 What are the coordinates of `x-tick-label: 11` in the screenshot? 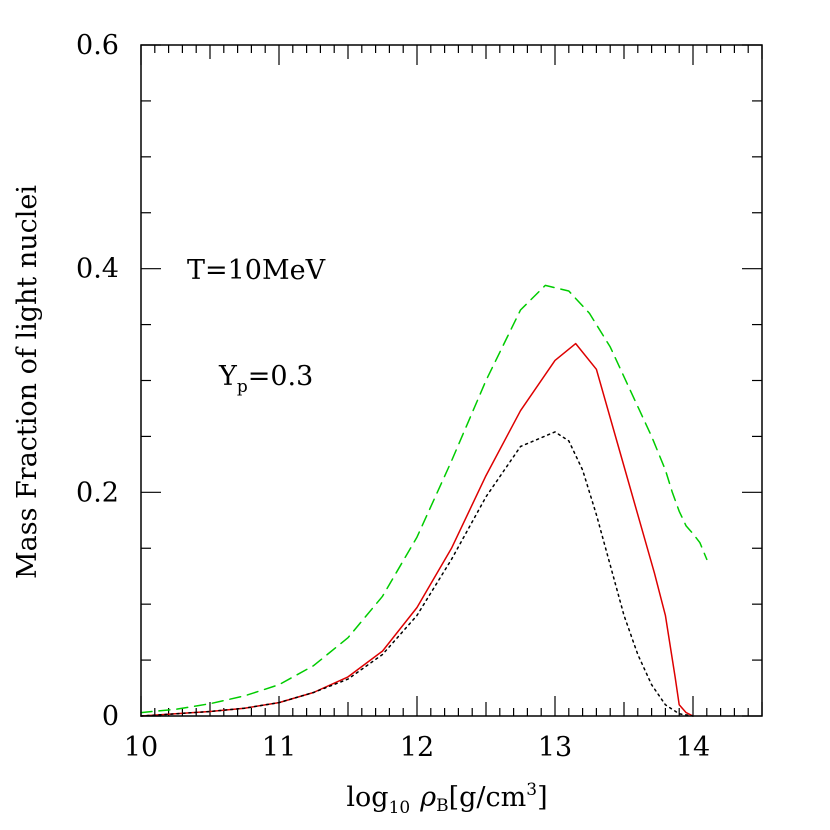 It's located at (279, 747).